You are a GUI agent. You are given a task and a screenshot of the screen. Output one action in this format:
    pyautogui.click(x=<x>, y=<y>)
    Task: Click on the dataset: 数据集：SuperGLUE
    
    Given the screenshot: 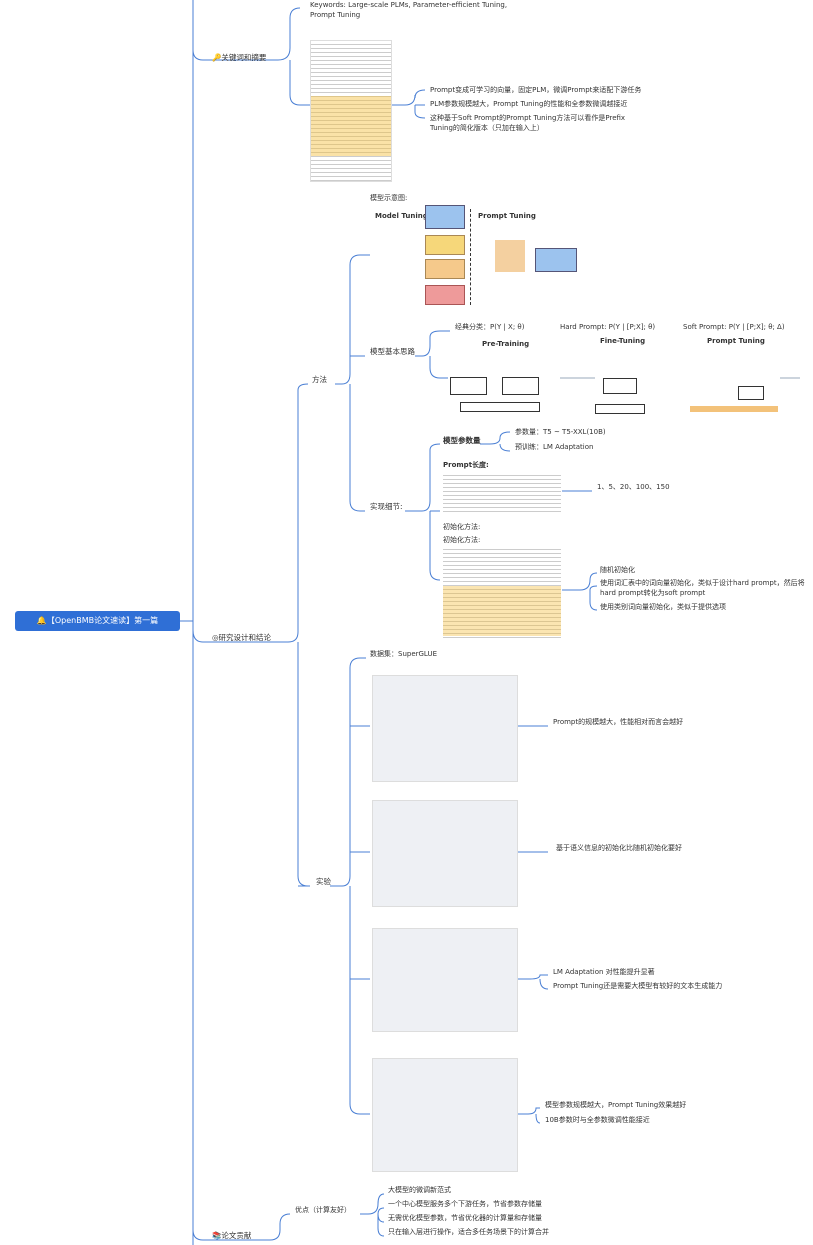 What is the action you would take?
    pyautogui.click(x=404, y=654)
    